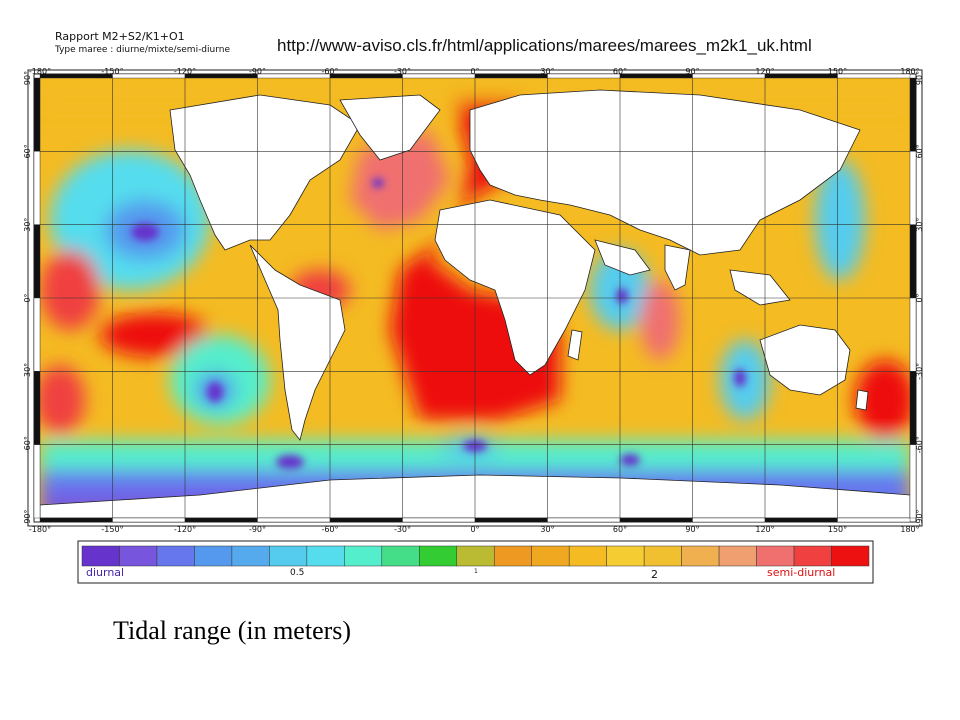 The image size is (960, 720). I want to click on lon-tick-top: 120°, so click(764, 71).